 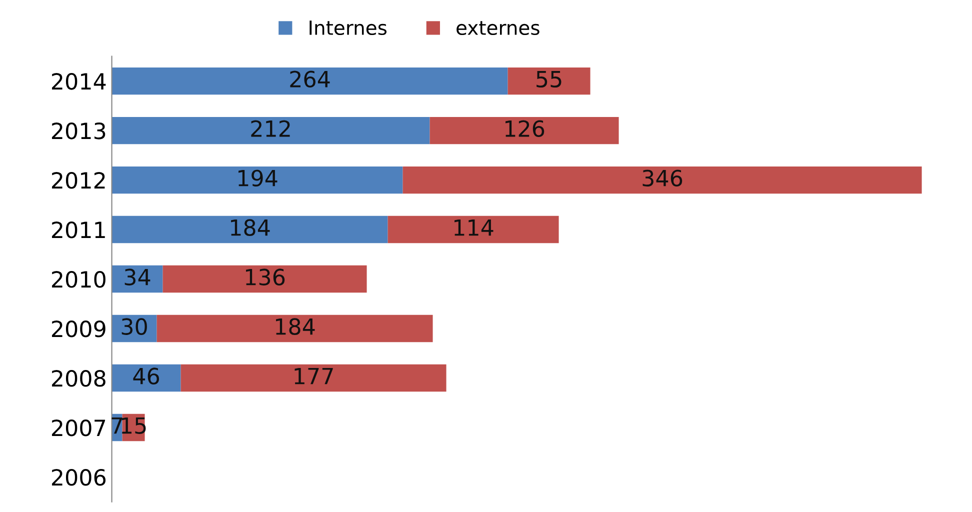 I want to click on data-label: 194, so click(x=258, y=178).